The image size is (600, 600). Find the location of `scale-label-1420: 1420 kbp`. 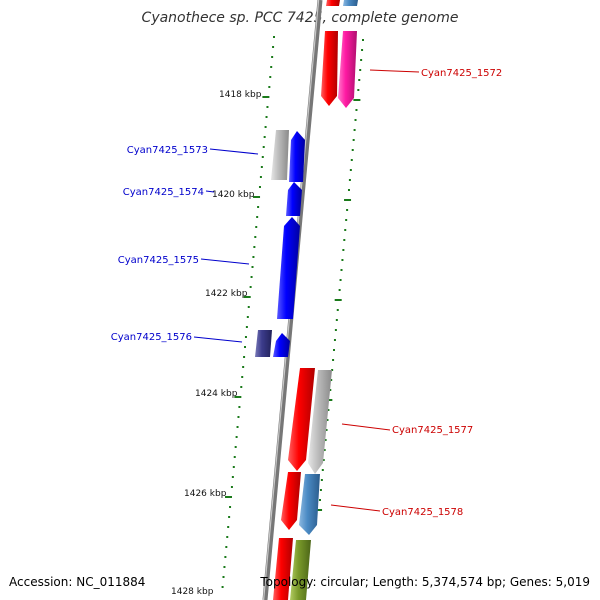

scale-label-1420: 1420 kbp is located at coordinates (233, 195).